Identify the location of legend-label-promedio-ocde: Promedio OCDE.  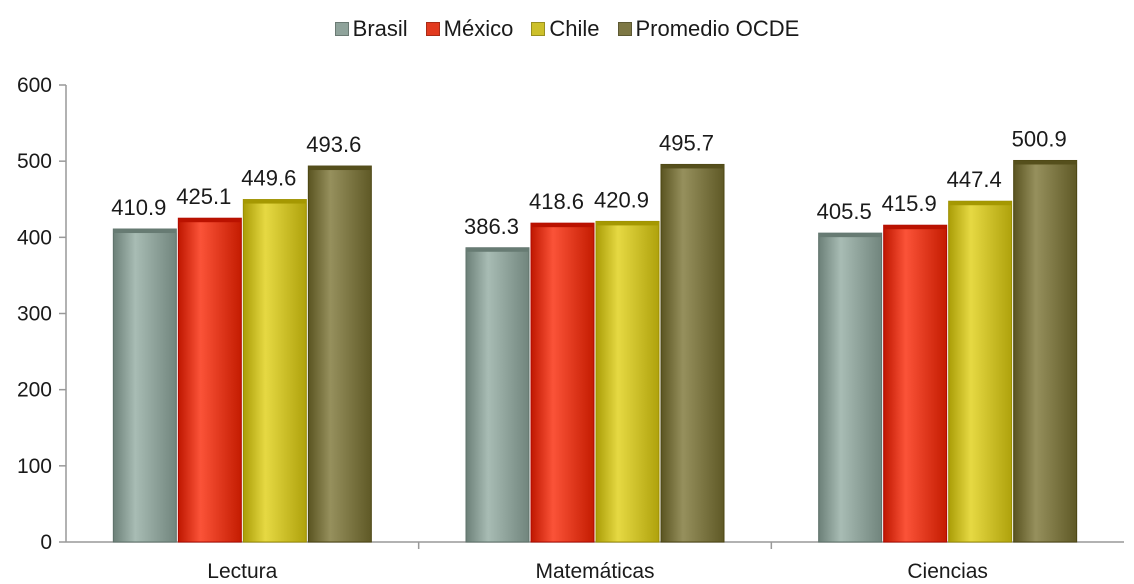
(717, 28).